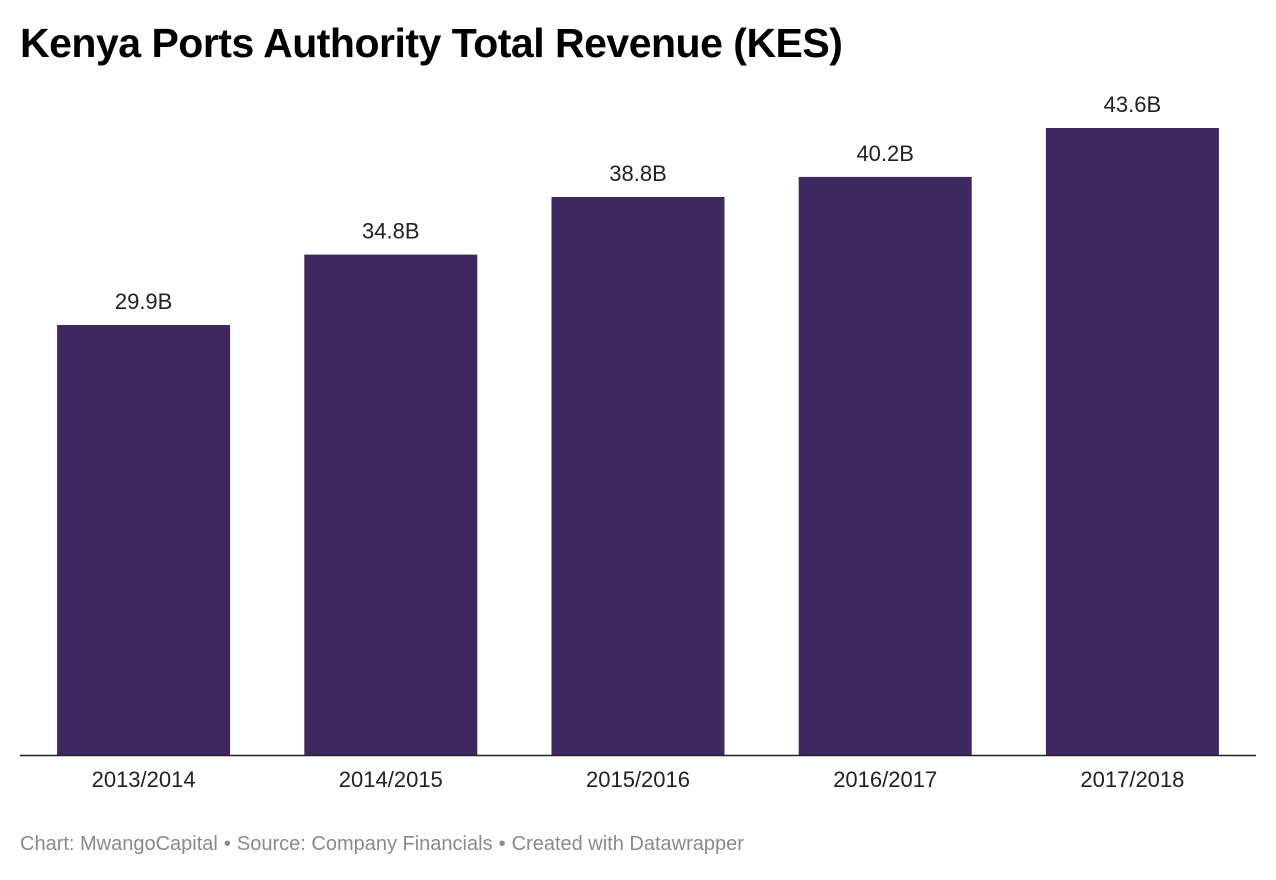  What do you see at coordinates (119, 844) in the screenshot?
I see `chart-credit: Chart: MwangoCapital` at bounding box center [119, 844].